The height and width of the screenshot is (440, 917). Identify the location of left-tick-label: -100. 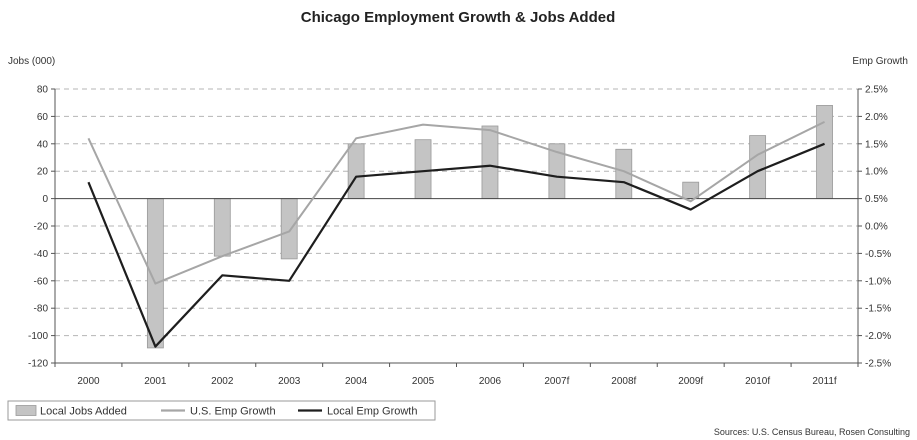
(38, 336).